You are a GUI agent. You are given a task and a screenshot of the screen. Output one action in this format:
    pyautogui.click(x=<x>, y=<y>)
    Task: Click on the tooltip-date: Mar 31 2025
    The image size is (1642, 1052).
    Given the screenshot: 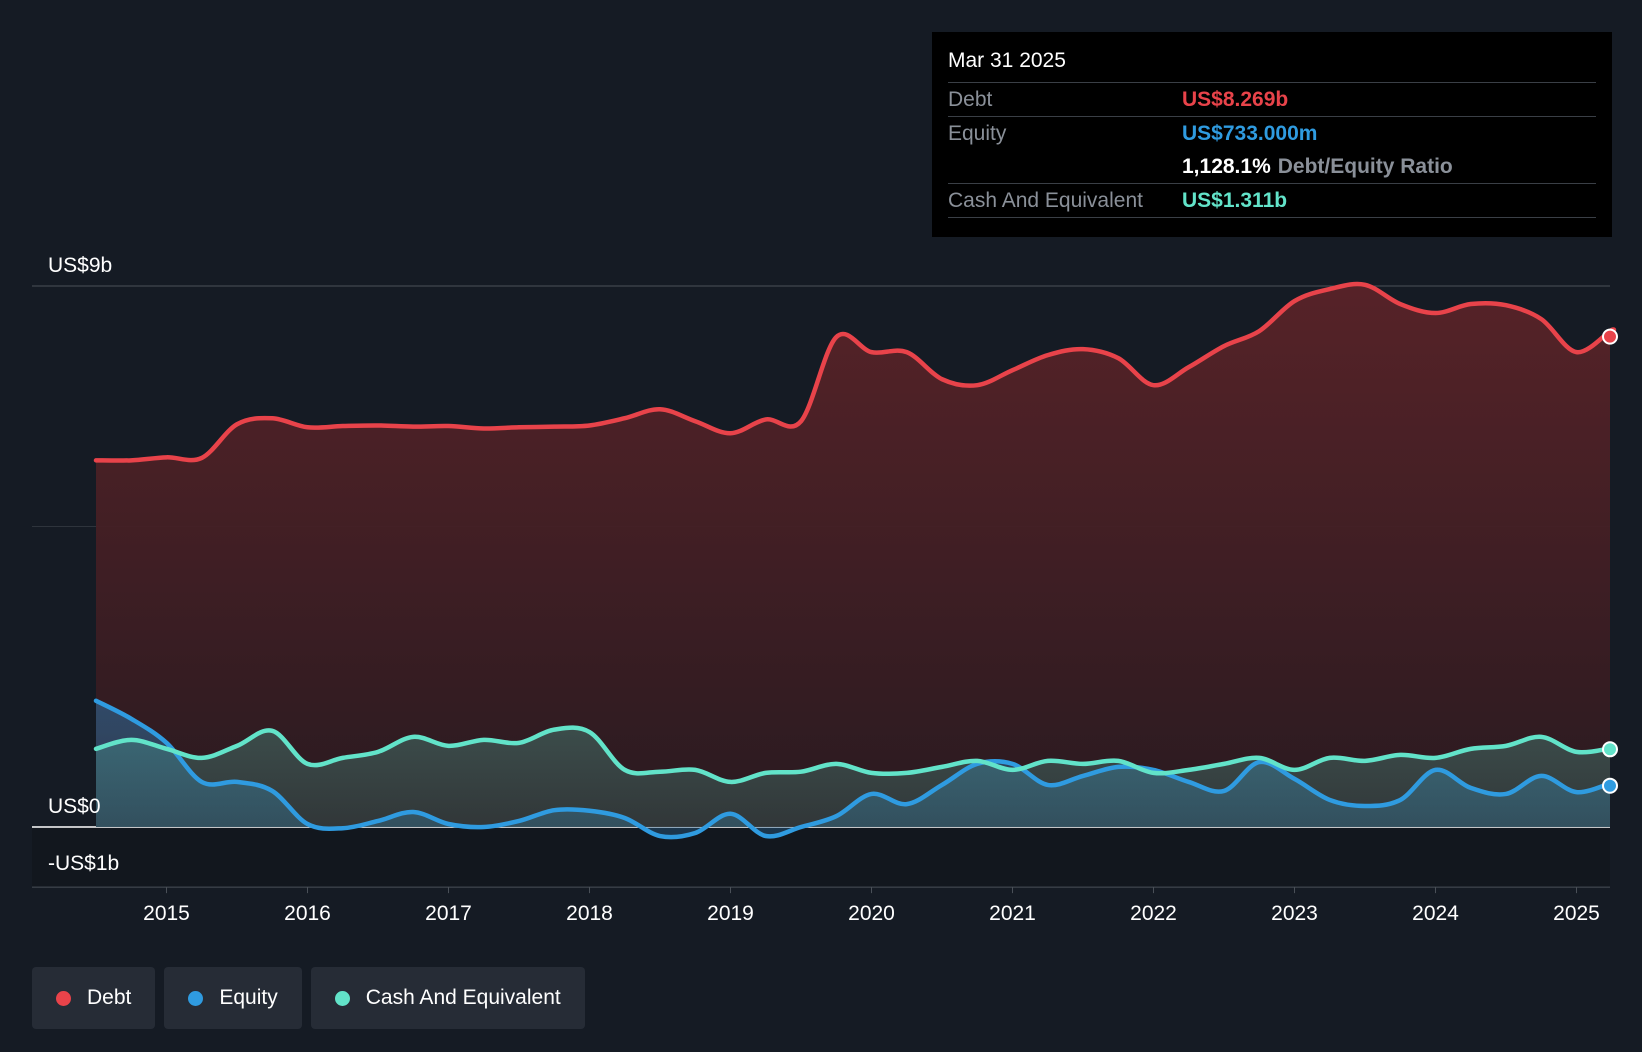 What is the action you would take?
    pyautogui.click(x=1007, y=60)
    